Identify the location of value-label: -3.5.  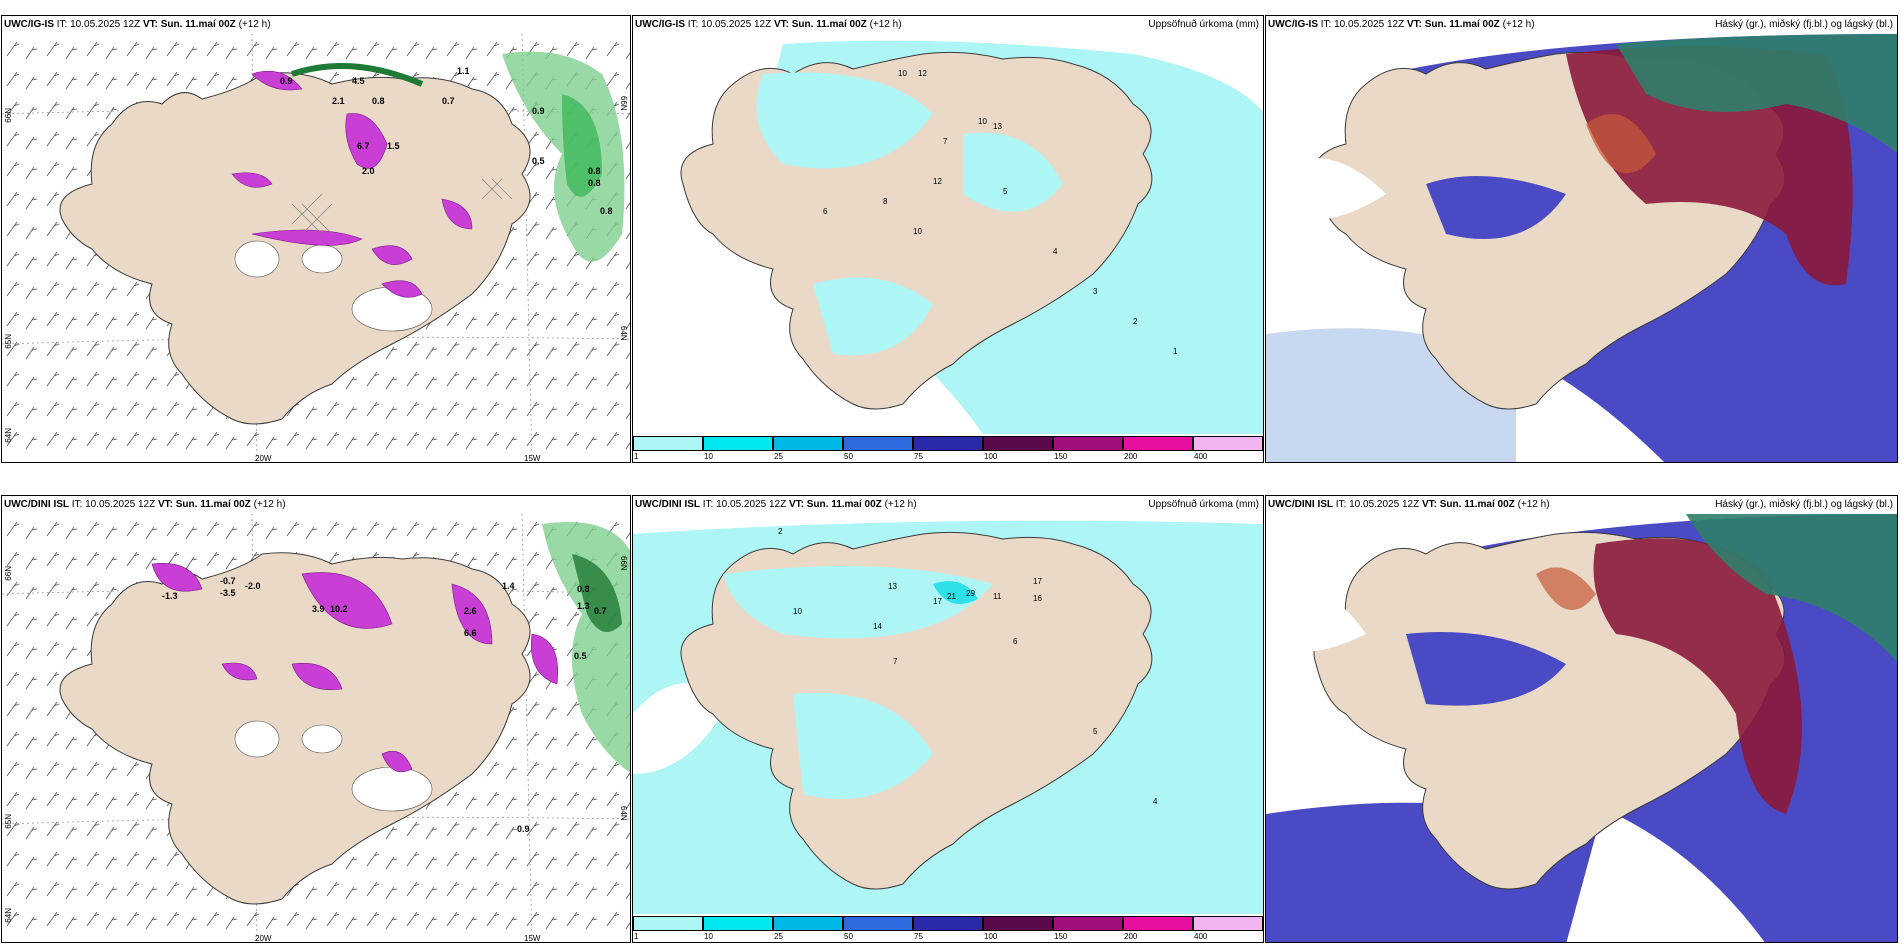
(228, 593).